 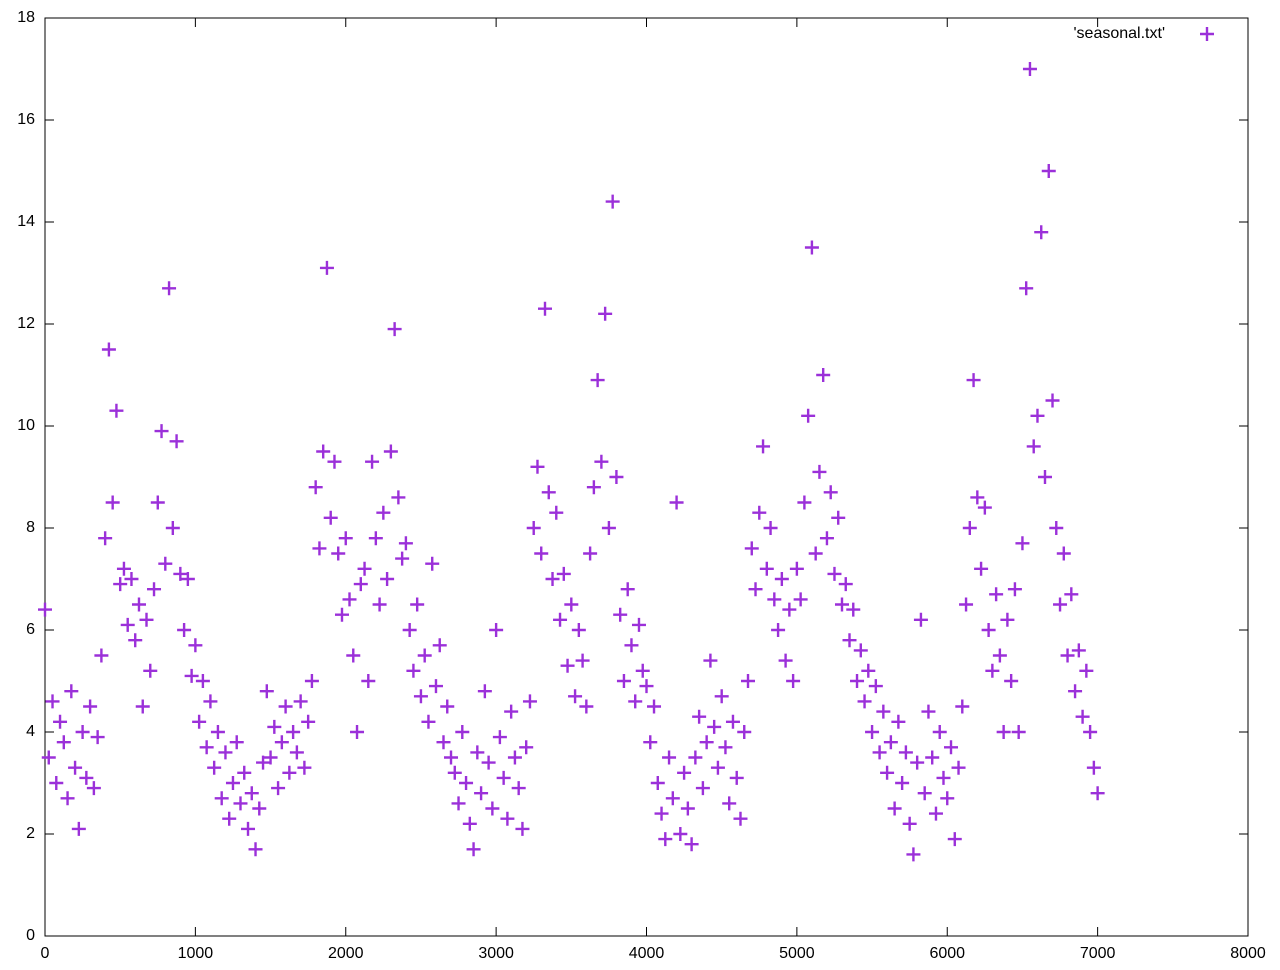 I want to click on x-tick-label: 7000, so click(x=1098, y=953).